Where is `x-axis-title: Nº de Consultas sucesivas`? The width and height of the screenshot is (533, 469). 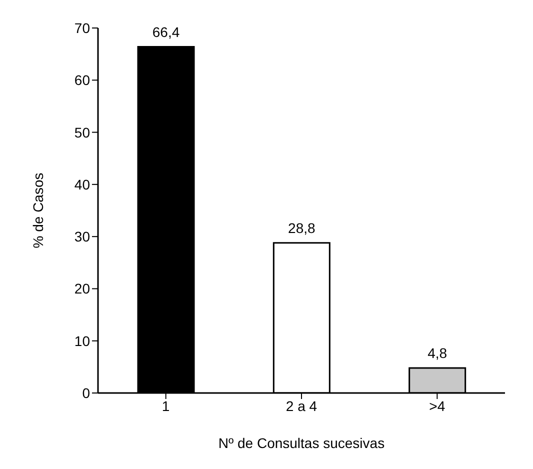
x-axis-title: Nº de Consultas sucesivas is located at coordinates (301, 443).